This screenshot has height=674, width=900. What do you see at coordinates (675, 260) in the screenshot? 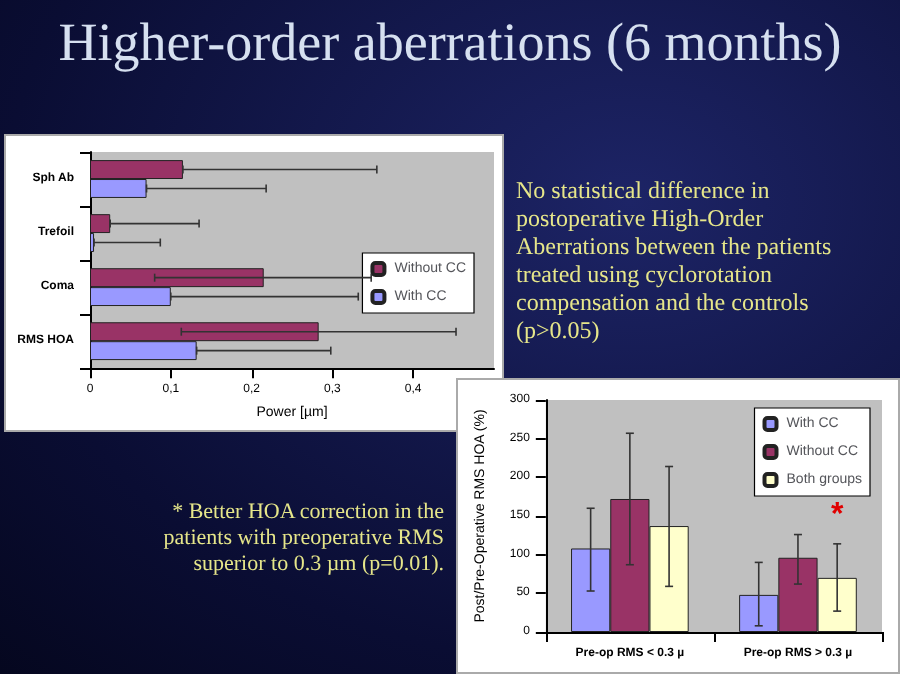
I see `text: No statistical difference in postoperative High-Order Aberrations between the patients treated using cyclorotation compensation and the controls (p>0.05)` at bounding box center [675, 260].